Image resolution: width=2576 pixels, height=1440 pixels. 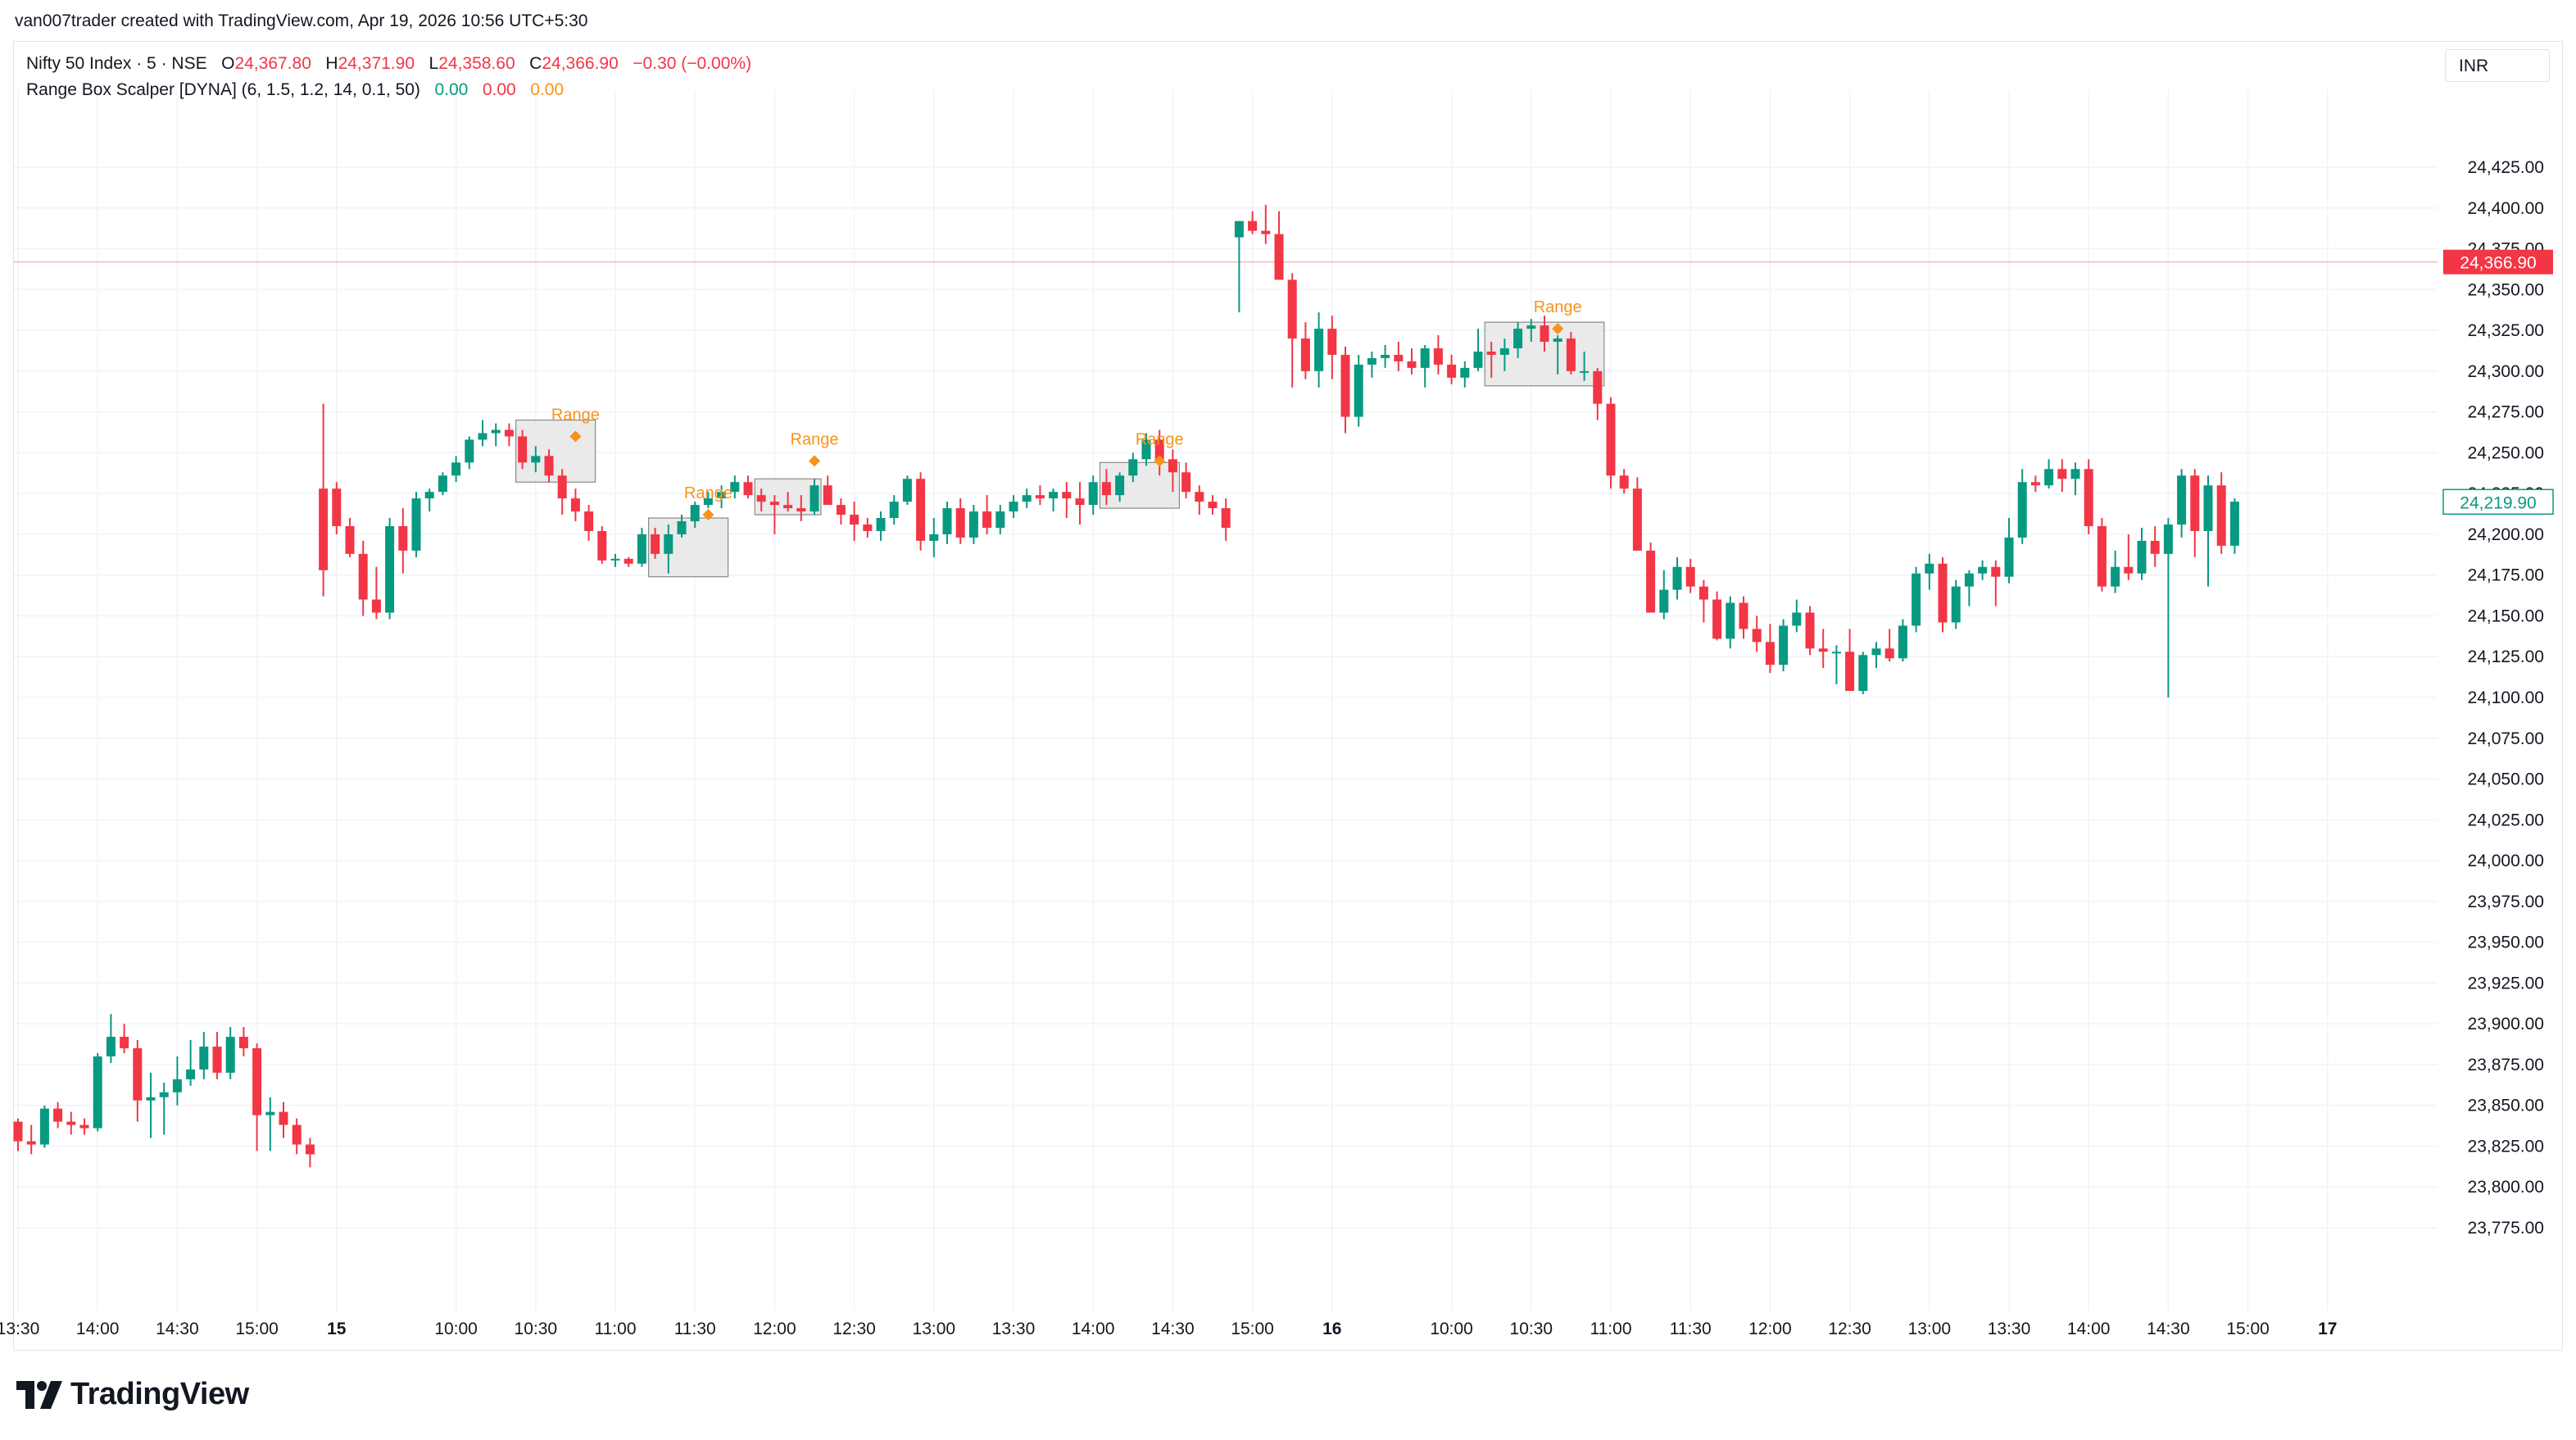 What do you see at coordinates (2506, 1146) in the screenshot?
I see `y-axis-tick-label: 23,825.00` at bounding box center [2506, 1146].